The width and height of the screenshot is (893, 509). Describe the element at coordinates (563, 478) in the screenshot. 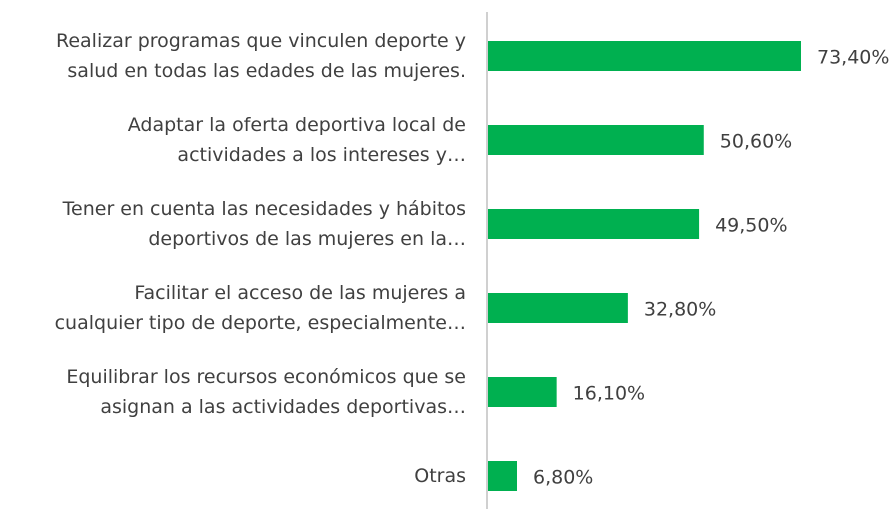

I see `value-label: 6,80%` at that location.